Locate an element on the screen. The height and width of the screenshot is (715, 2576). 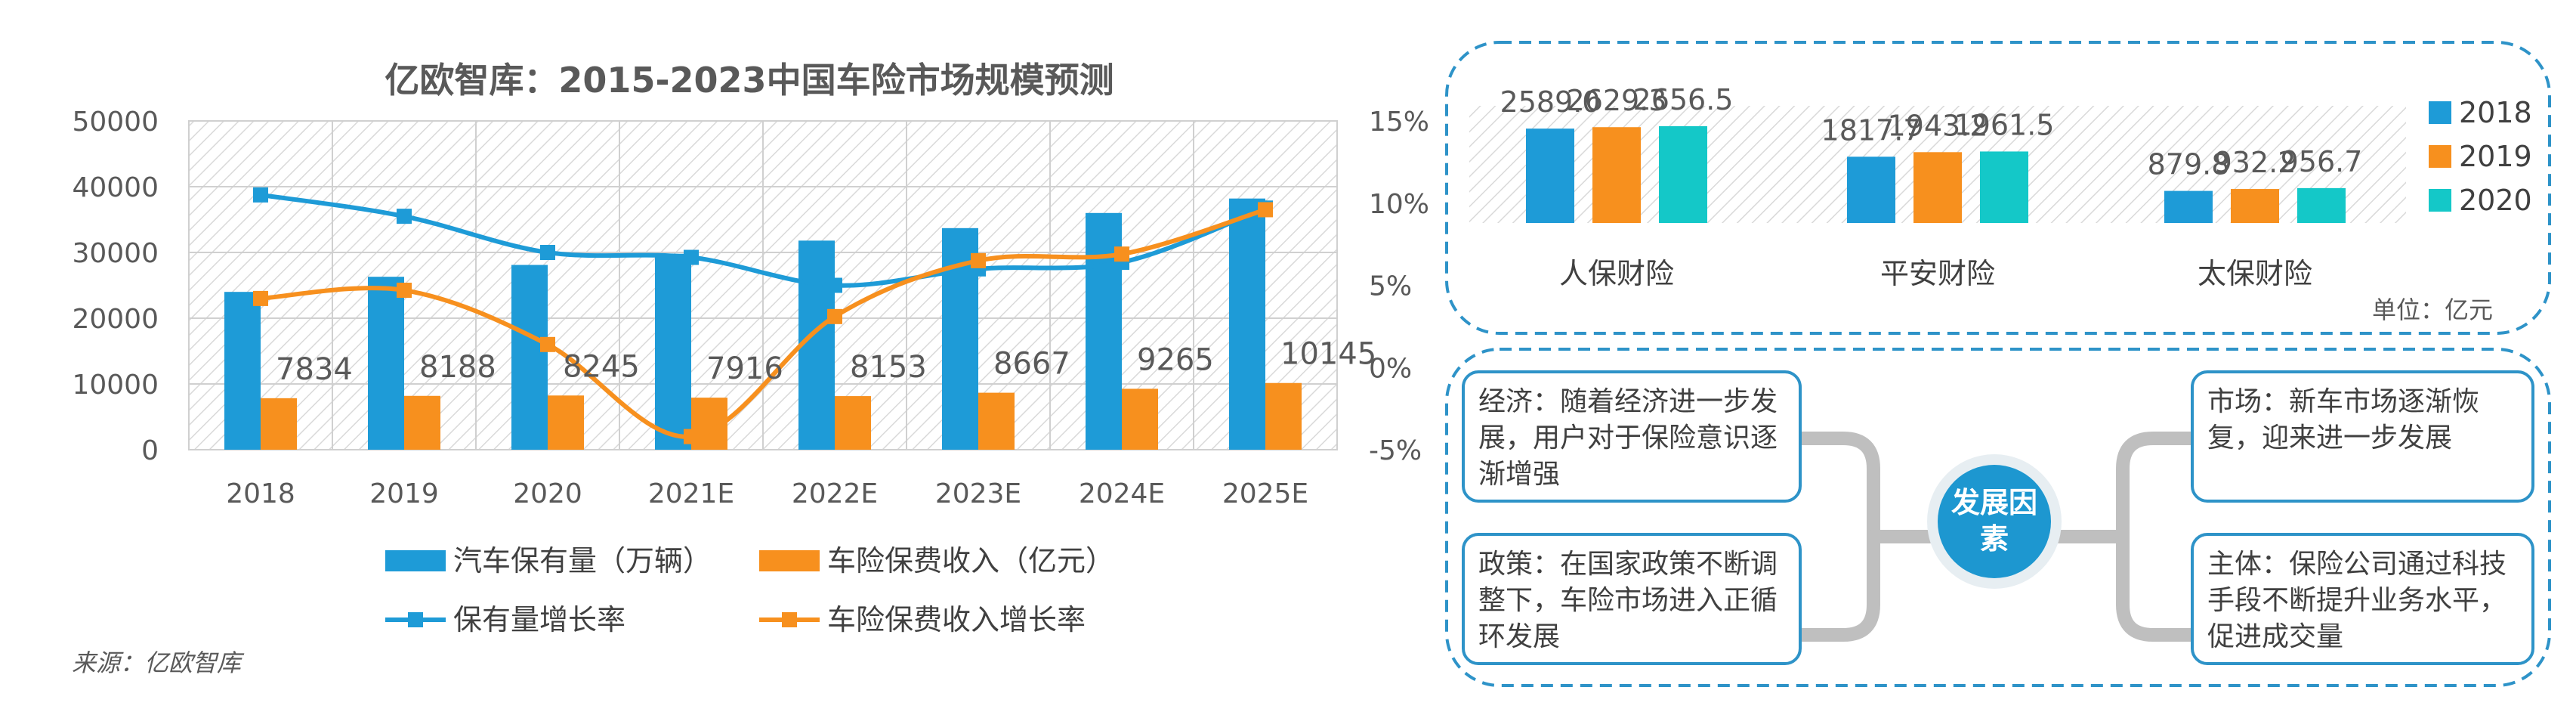
unit-note: 单位：亿元 is located at coordinates (2433, 310).